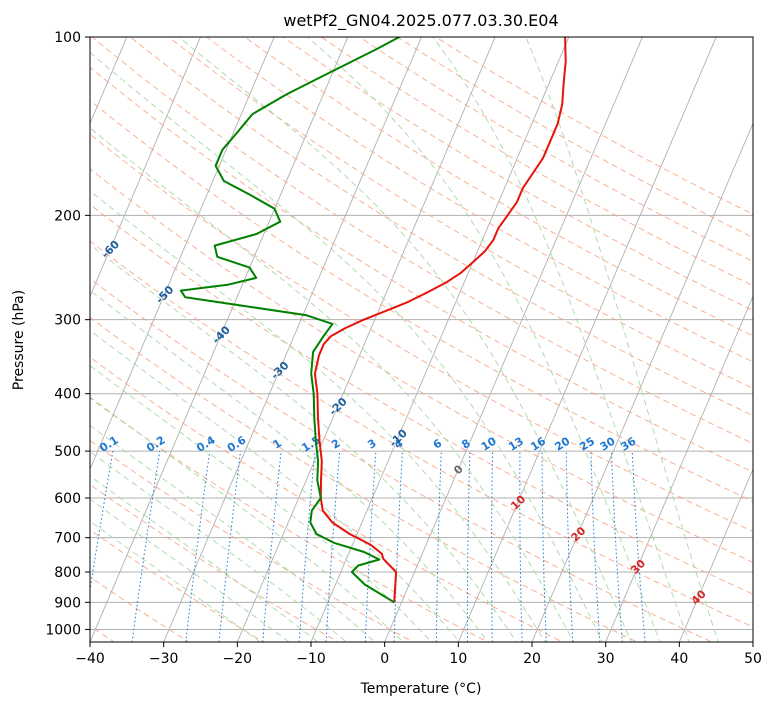 This screenshot has height=708, width=775. Describe the element at coordinates (67, 395) in the screenshot. I see `y-tick-label: 400` at that location.